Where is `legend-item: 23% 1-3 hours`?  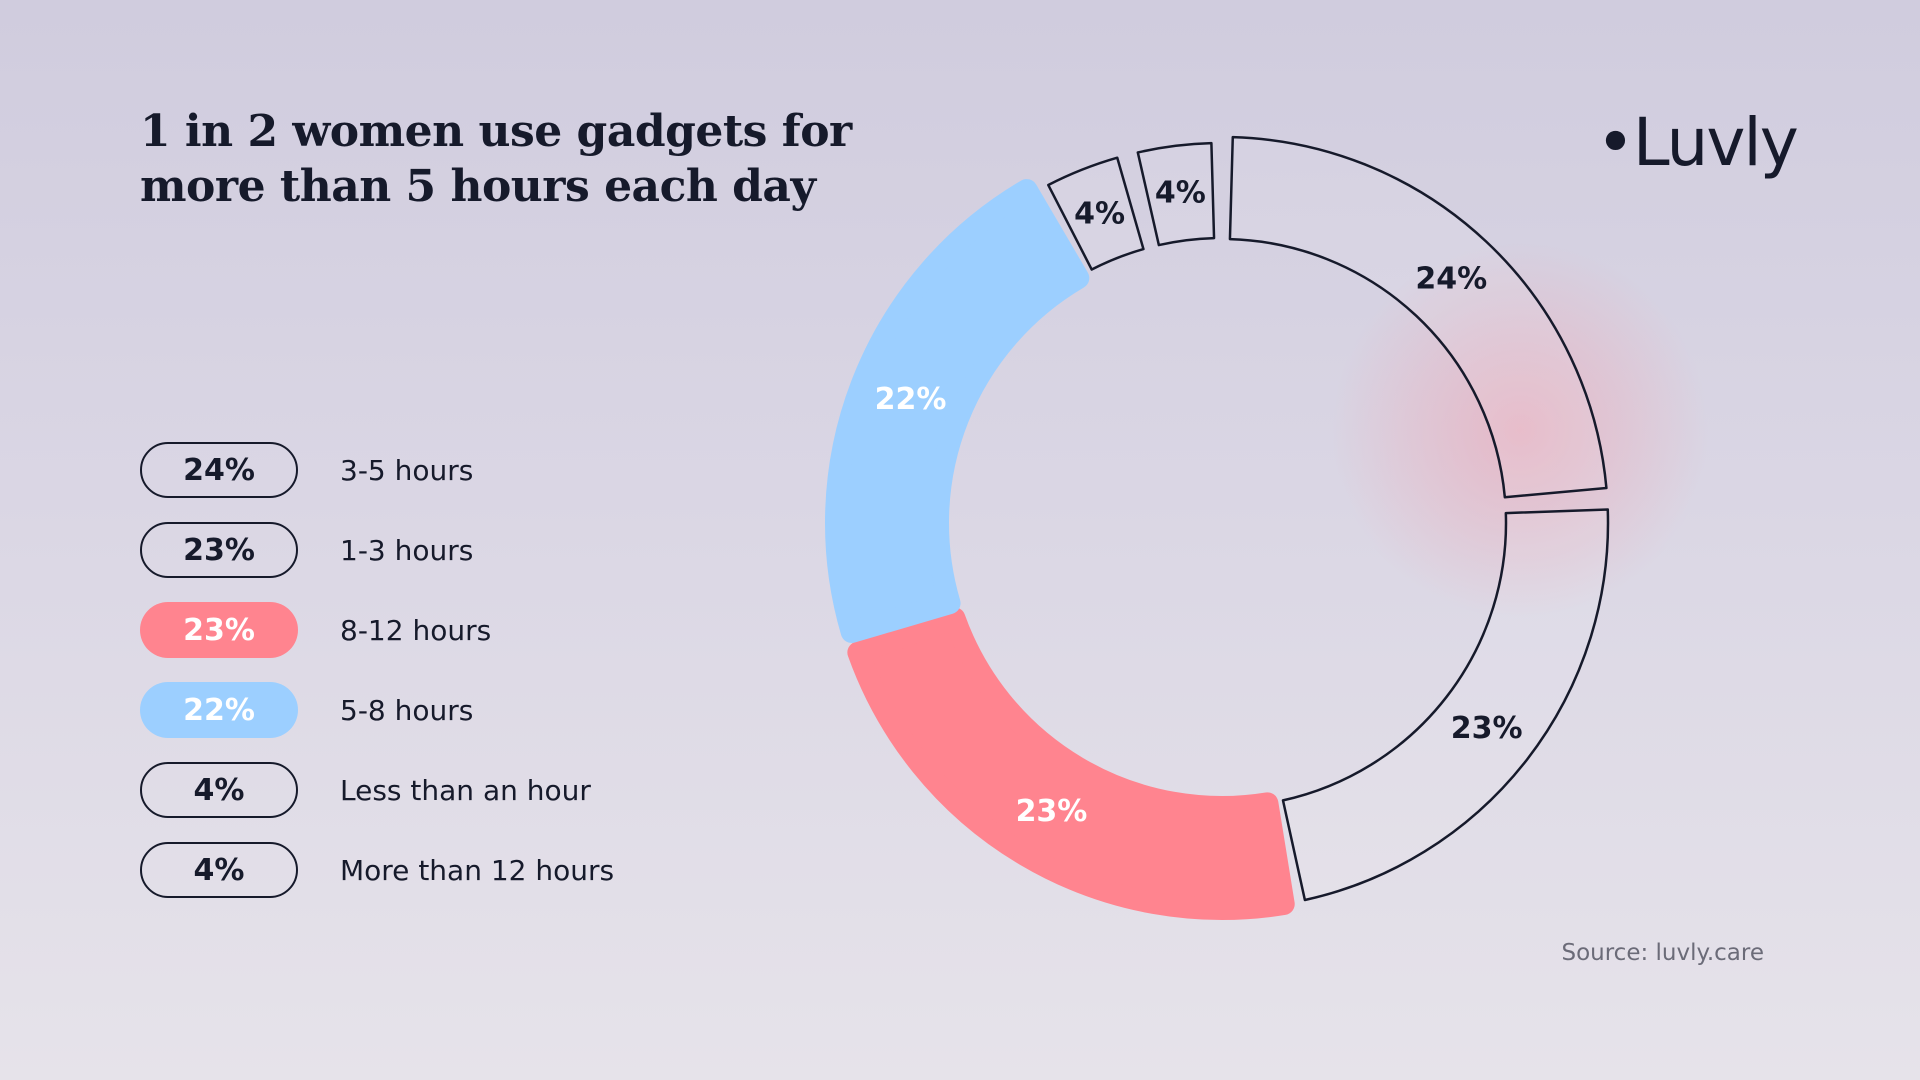 legend-item: 23% 1-3 hours is located at coordinates (377, 550).